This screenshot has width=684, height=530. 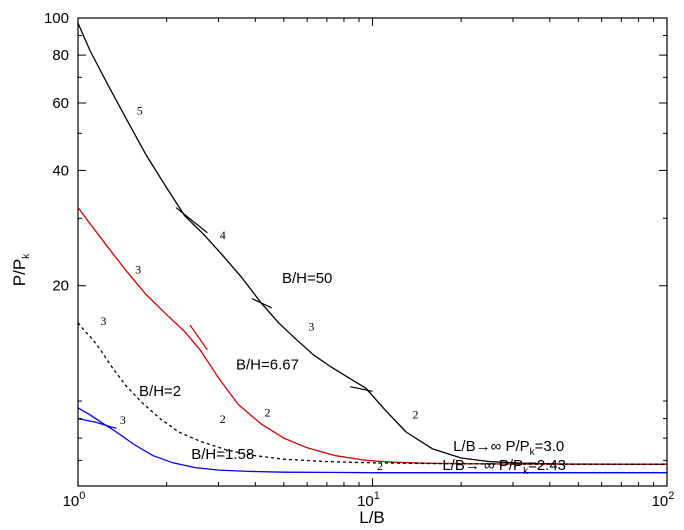 What do you see at coordinates (223, 235) in the screenshot?
I see `mode-number-label: 4` at bounding box center [223, 235].